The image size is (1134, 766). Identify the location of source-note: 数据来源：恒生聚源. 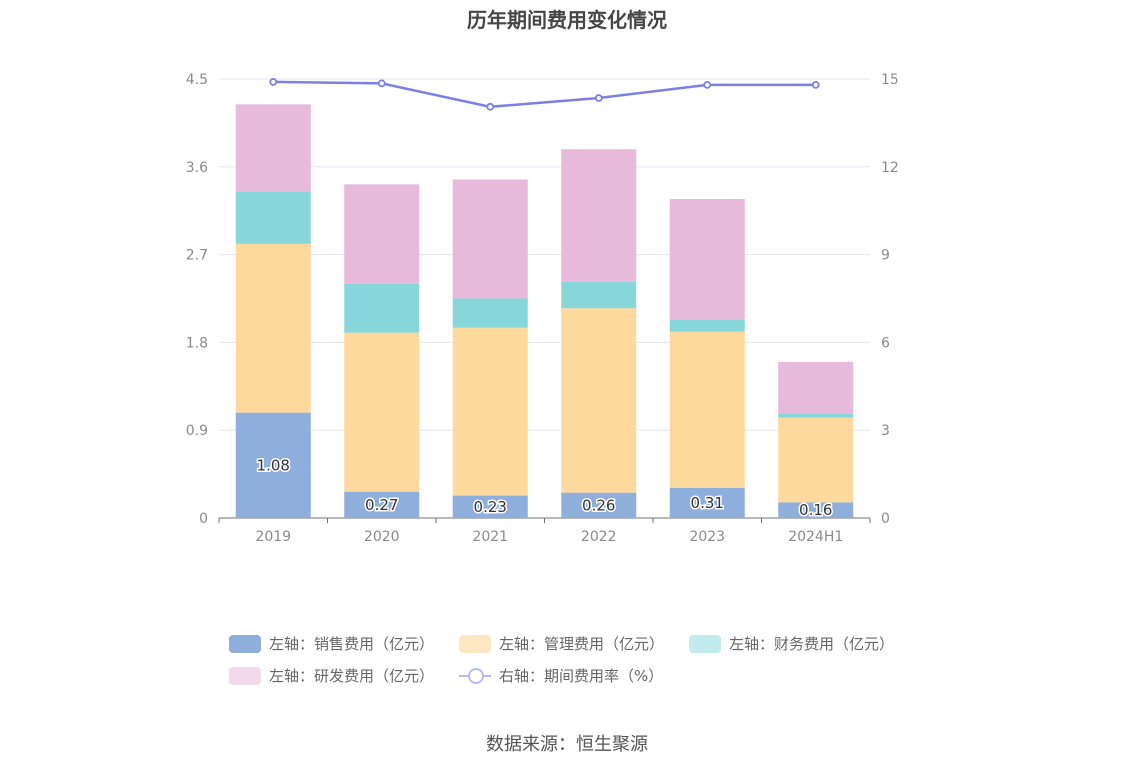
(567, 744).